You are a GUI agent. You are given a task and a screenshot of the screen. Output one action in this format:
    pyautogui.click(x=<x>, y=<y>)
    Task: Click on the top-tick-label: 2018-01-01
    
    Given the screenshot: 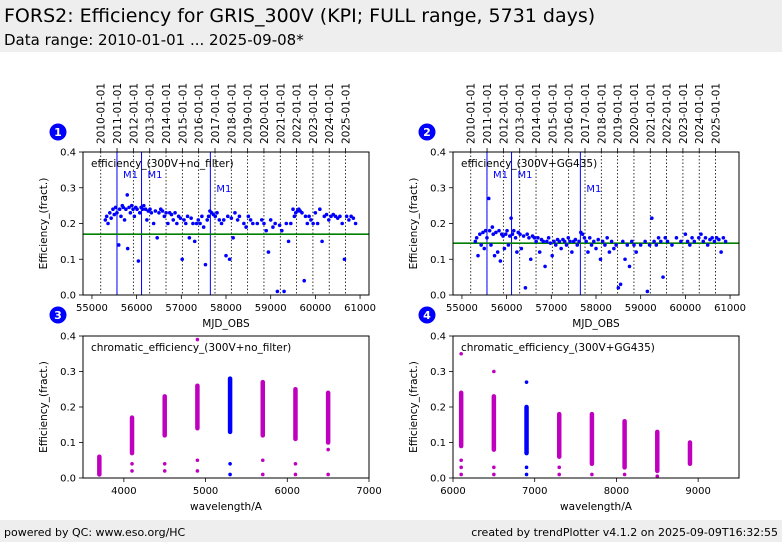 What is the action you would take?
    pyautogui.click(x=602, y=113)
    